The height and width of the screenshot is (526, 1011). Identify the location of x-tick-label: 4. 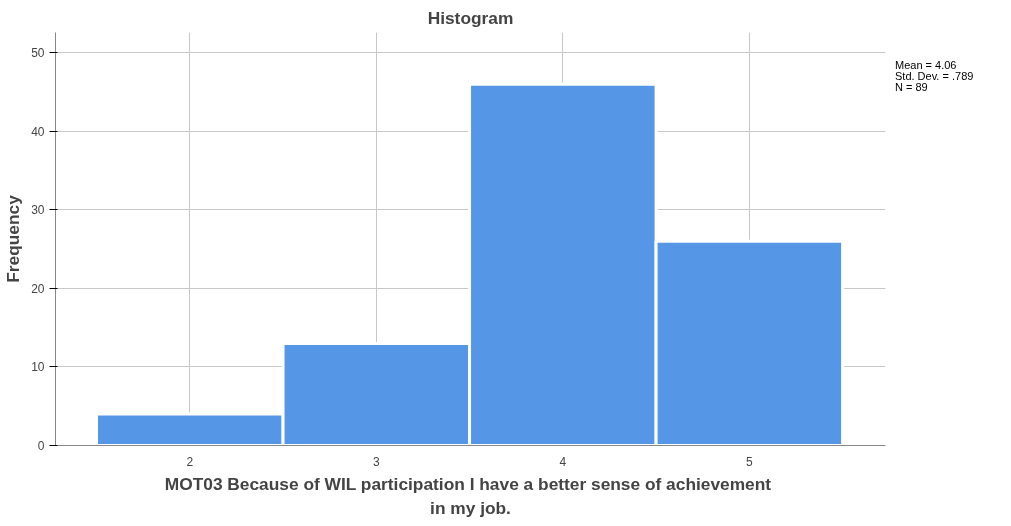
(563, 461).